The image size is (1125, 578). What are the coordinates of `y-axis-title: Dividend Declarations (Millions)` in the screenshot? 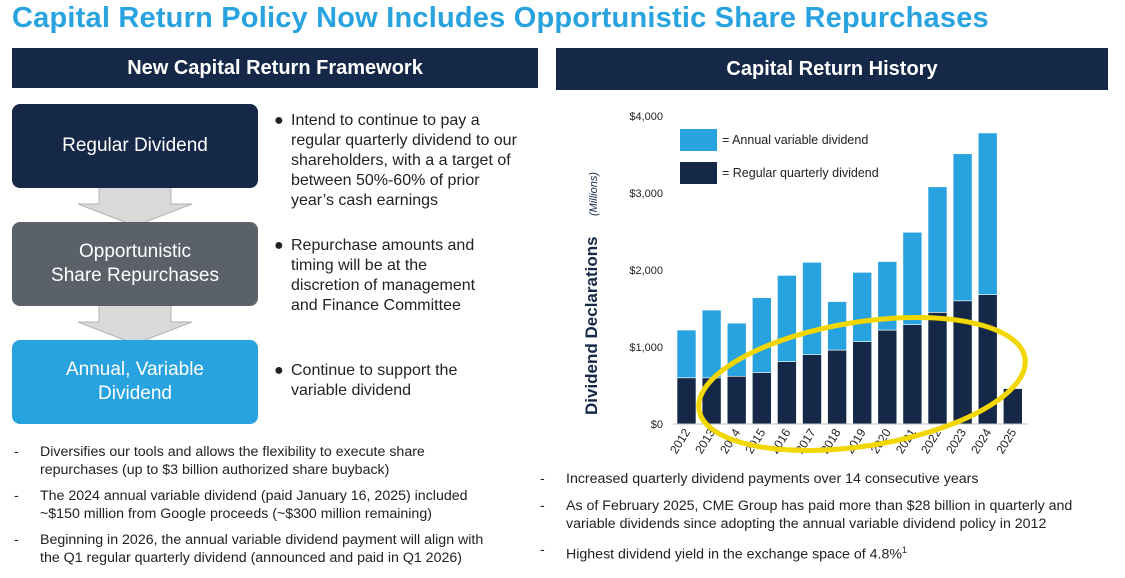 It's located at (591, 293).